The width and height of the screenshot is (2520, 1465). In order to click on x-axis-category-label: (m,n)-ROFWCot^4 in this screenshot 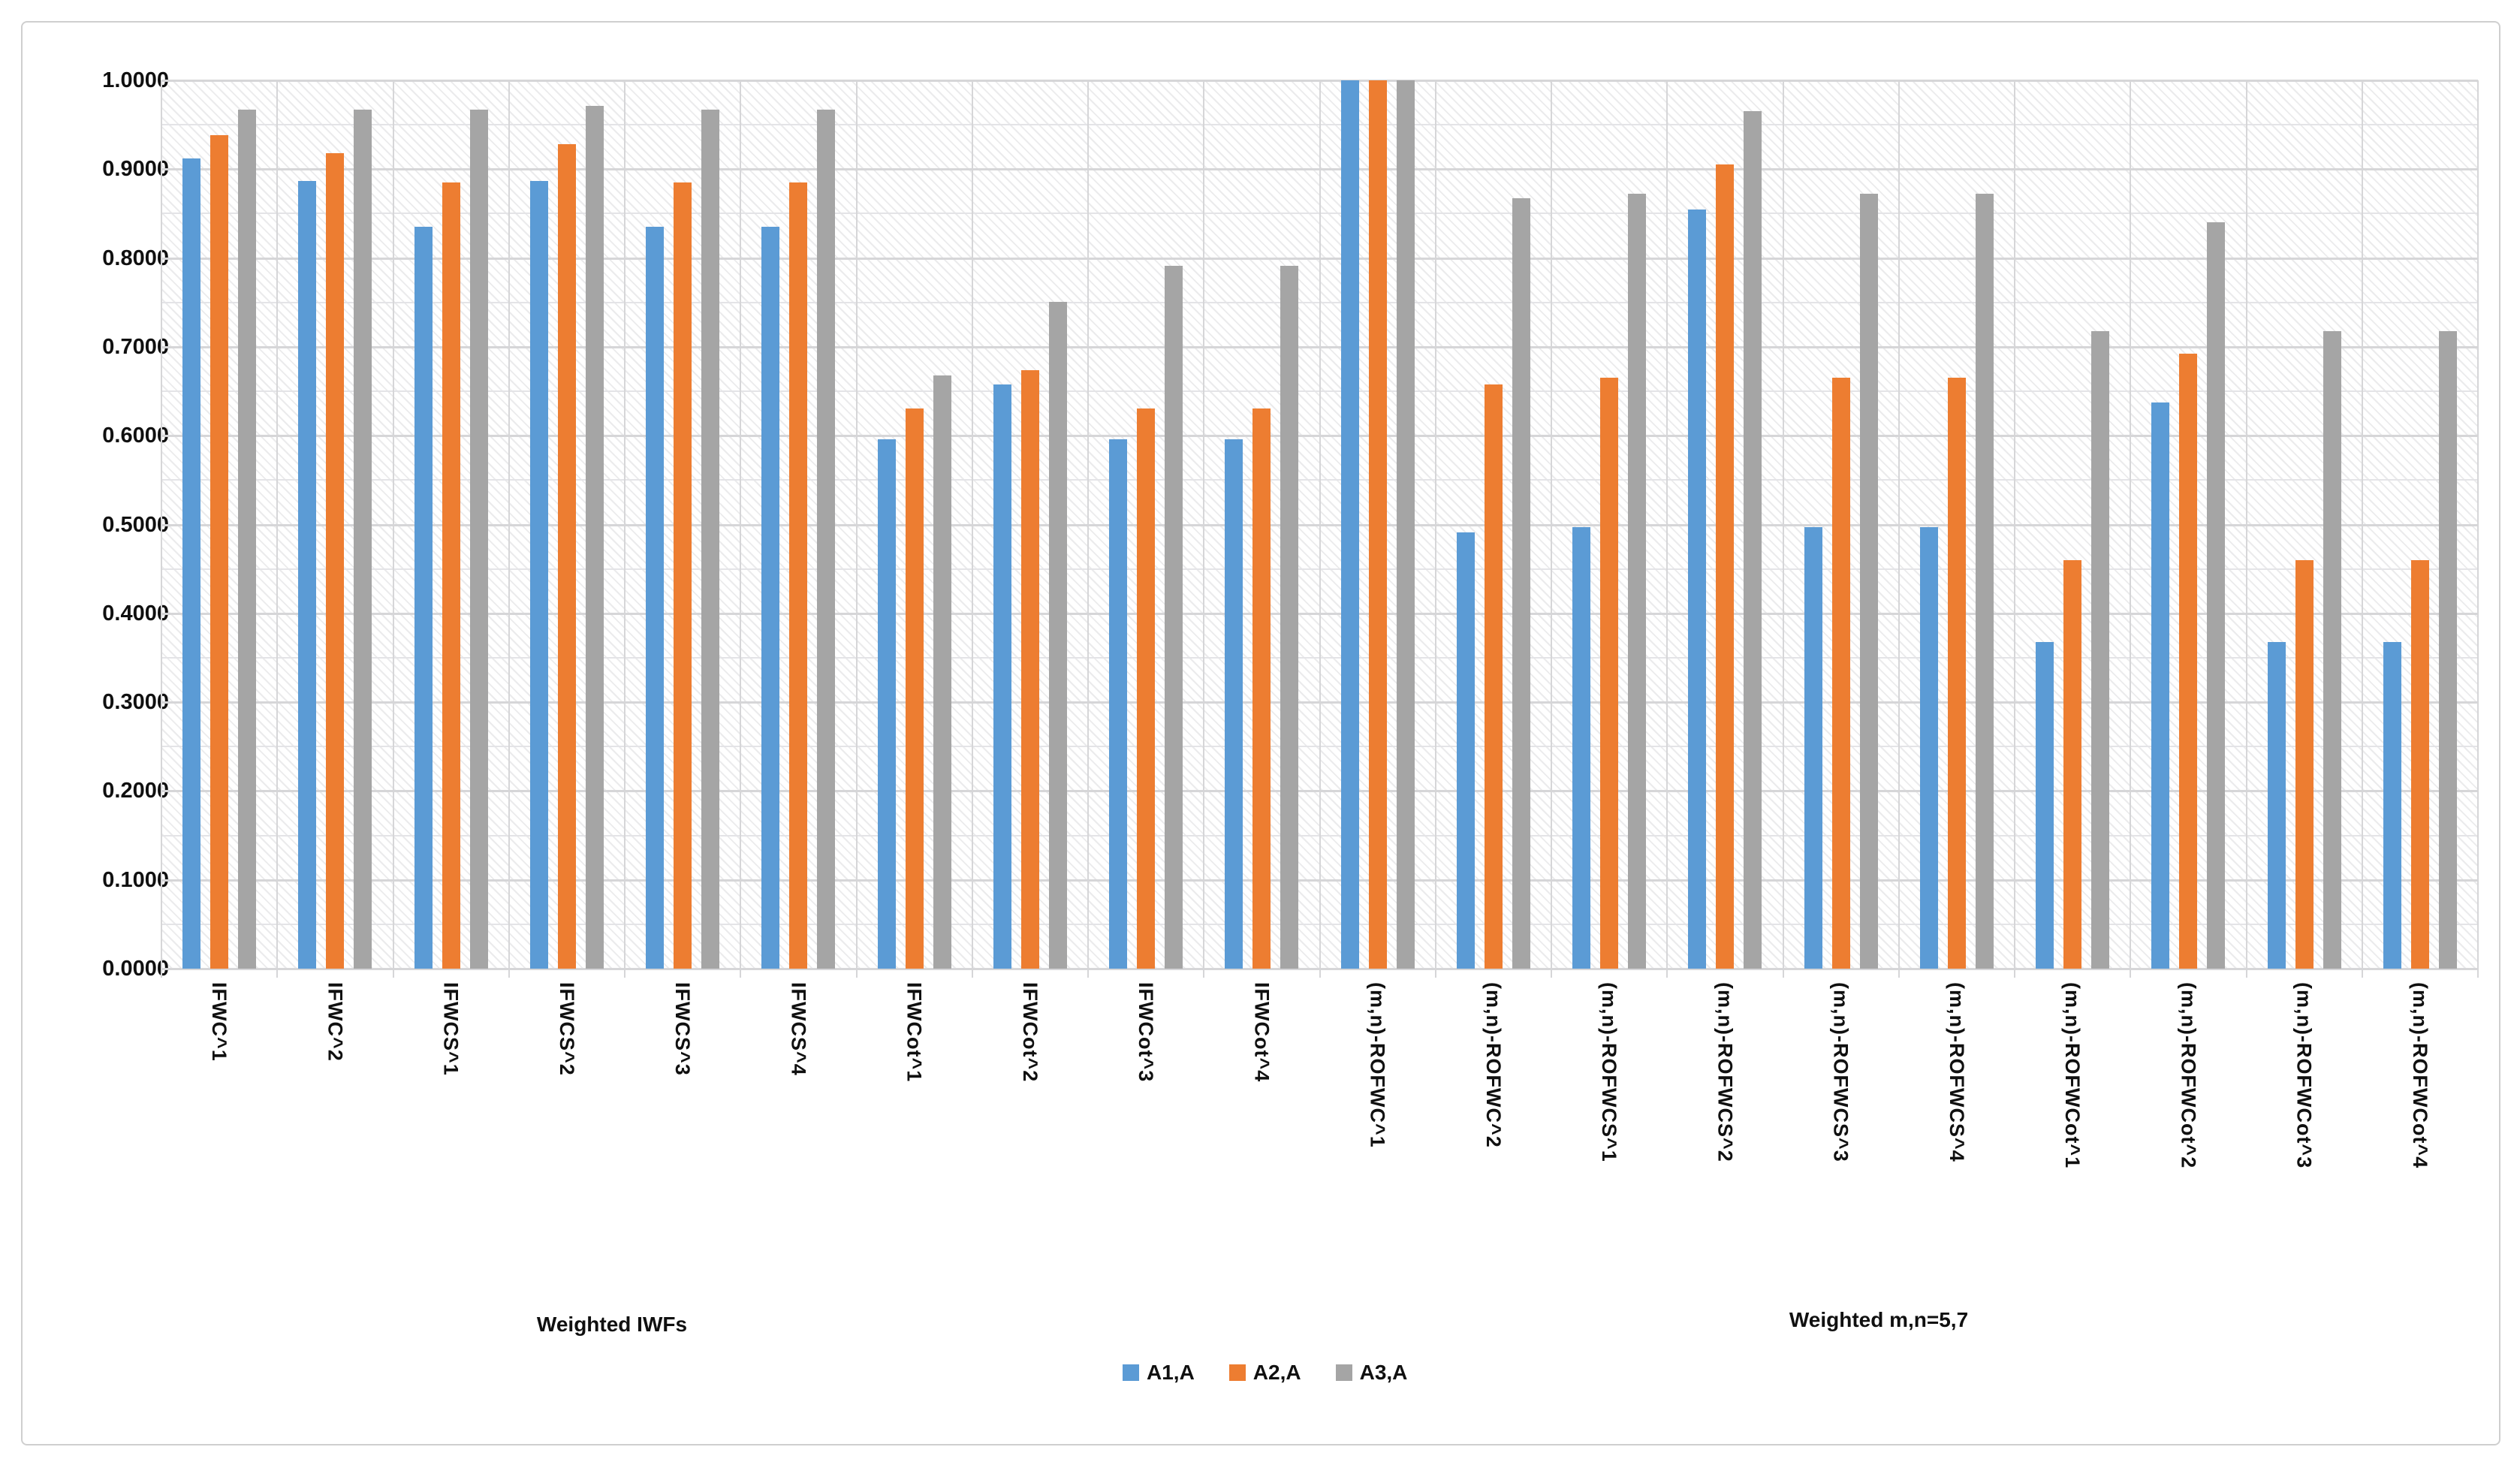, I will do `click(2419, 1075)`.